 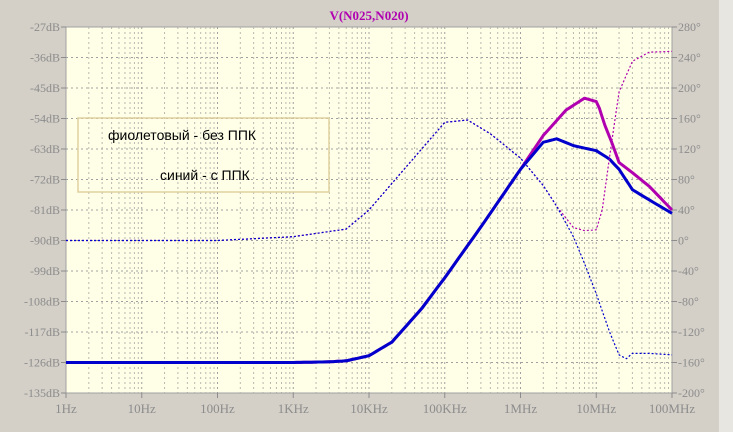 What do you see at coordinates (689, 88) in the screenshot?
I see `y2-tick-label: 200°` at bounding box center [689, 88].